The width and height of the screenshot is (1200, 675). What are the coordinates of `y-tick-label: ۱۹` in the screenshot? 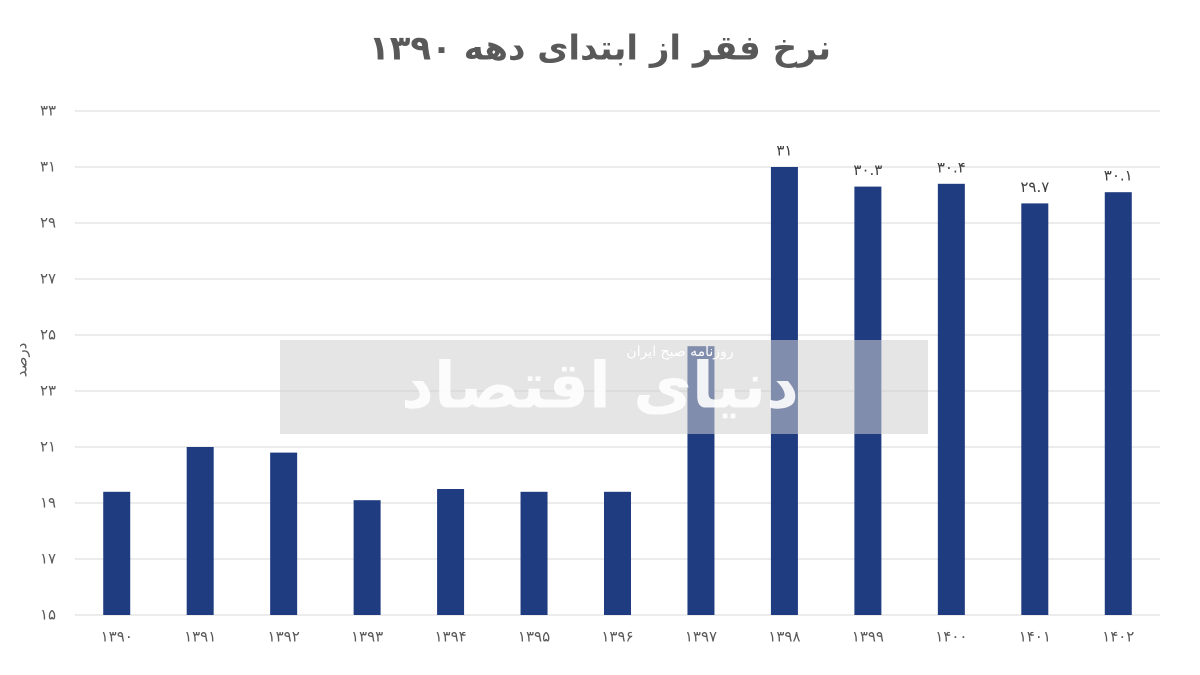 It's located at (48, 503).